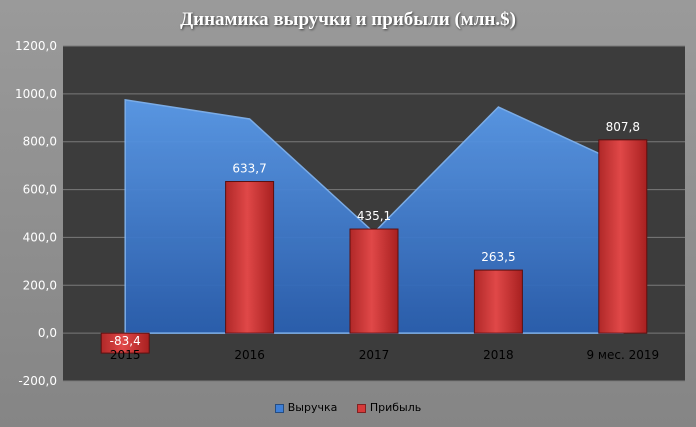 The image size is (696, 427). I want to click on profit-data-label: -83,4, so click(125, 341).